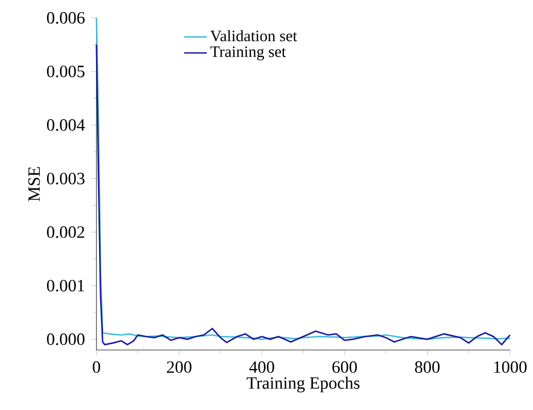 Image resolution: width=533 pixels, height=410 pixels. Describe the element at coordinates (65, 286) in the screenshot. I see `y-tick-label: 0.001` at that location.